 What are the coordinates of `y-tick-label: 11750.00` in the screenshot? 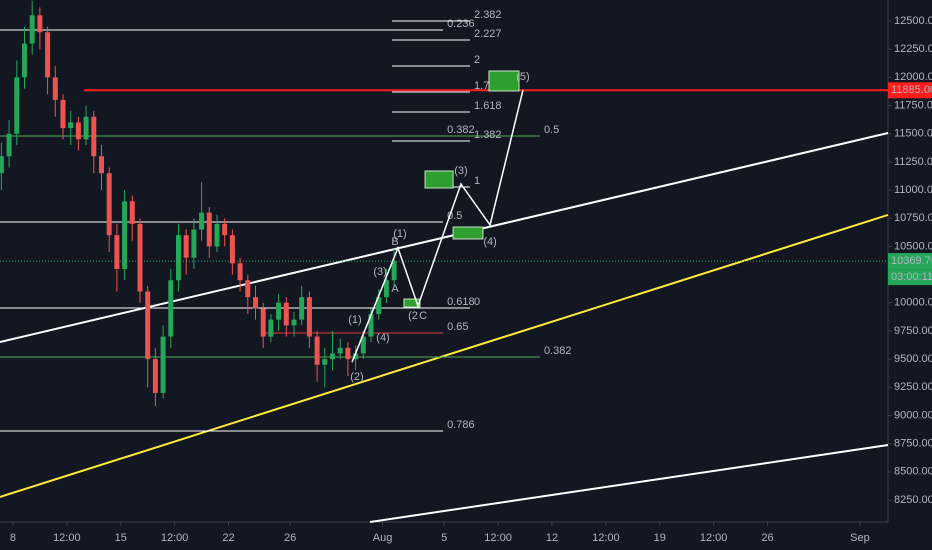 It's located at (913, 105).